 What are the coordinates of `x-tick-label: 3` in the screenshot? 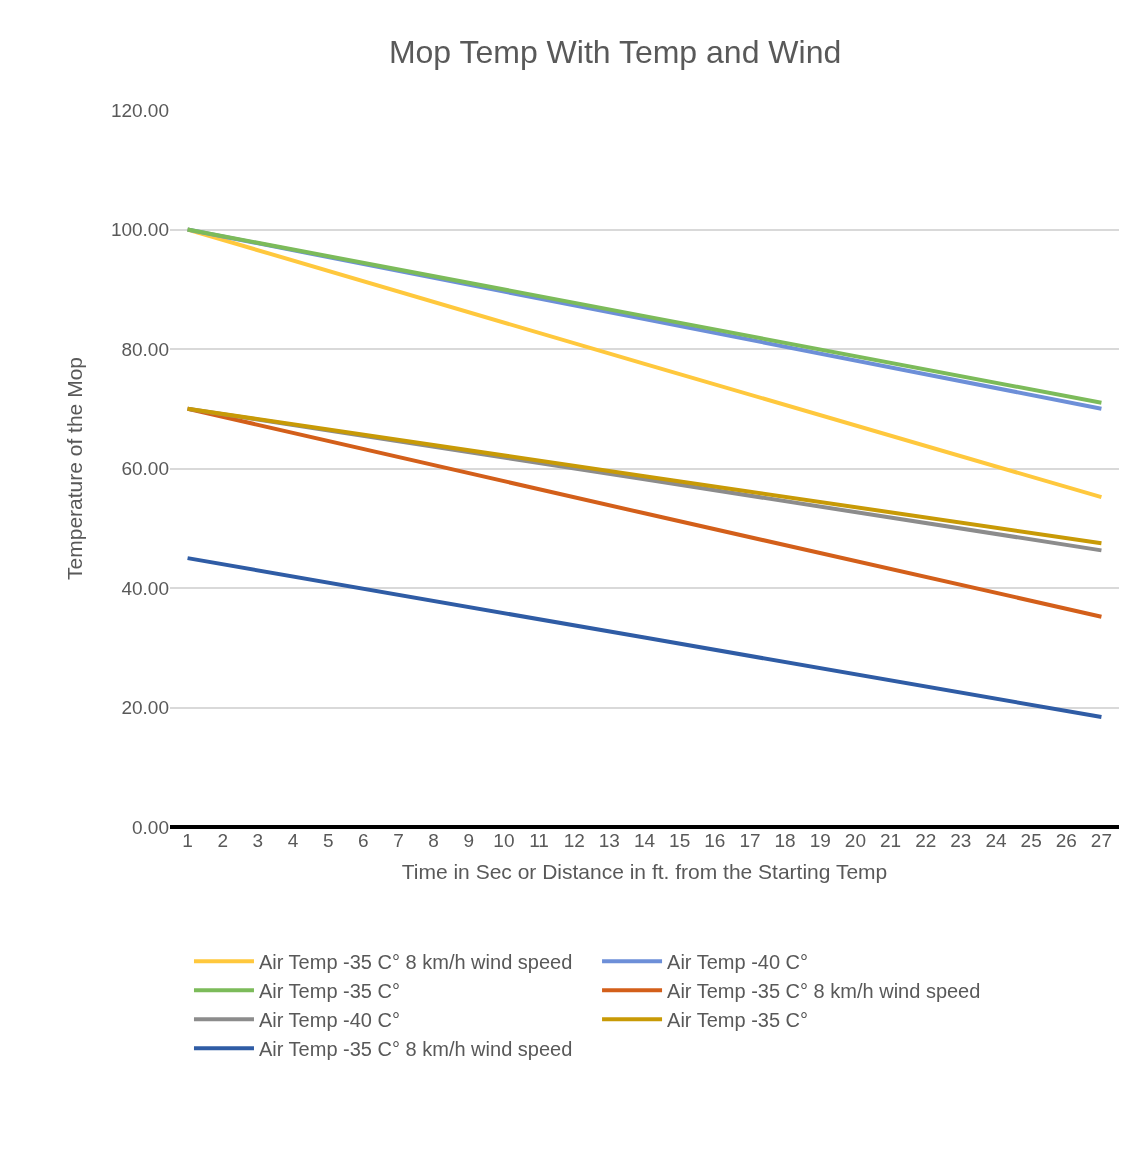 It's located at (258, 840).